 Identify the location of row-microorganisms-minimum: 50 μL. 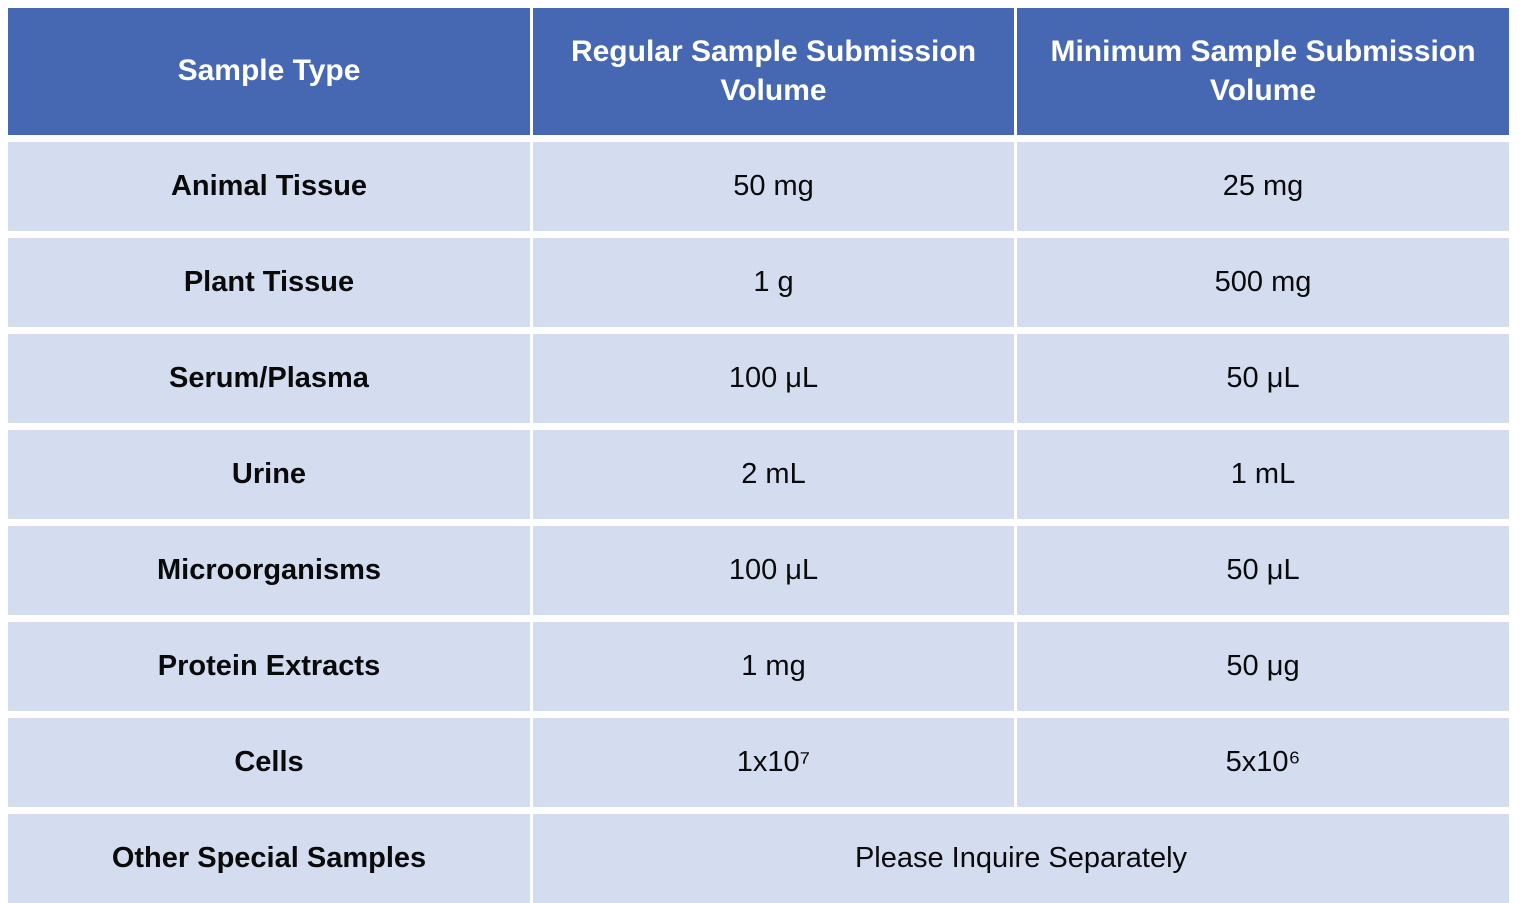
(1263, 570).